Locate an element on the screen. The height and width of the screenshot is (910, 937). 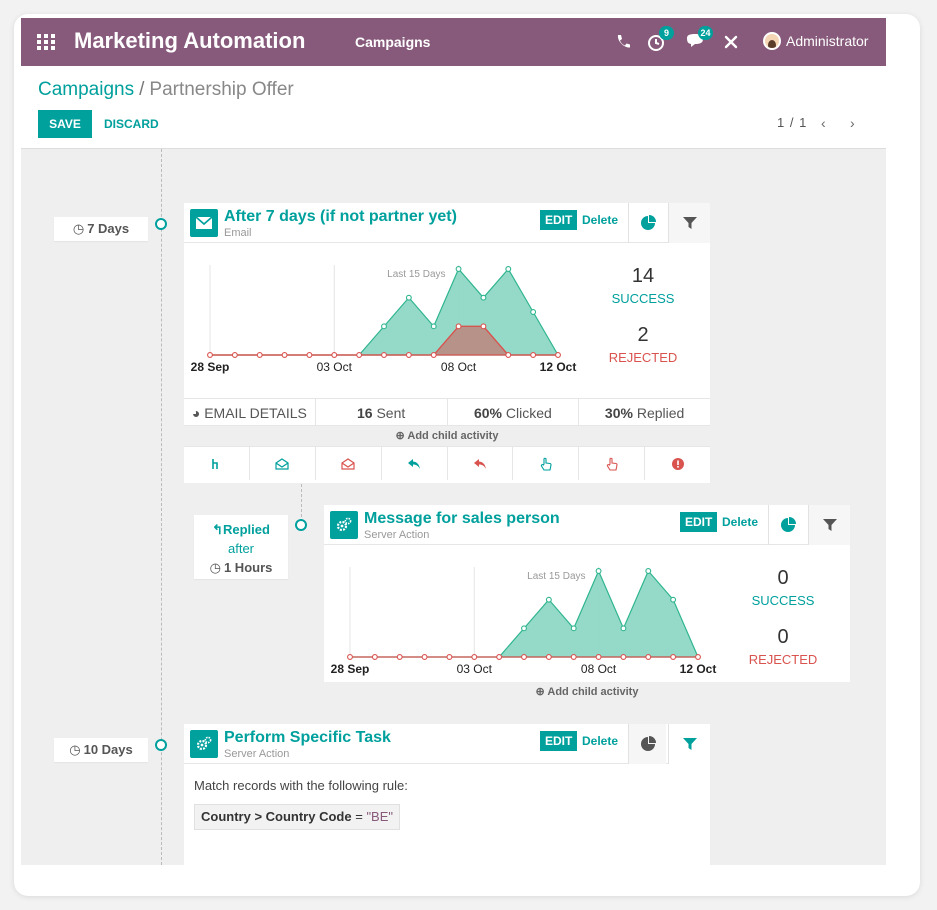
filter-icon is located at coordinates (689, 744).